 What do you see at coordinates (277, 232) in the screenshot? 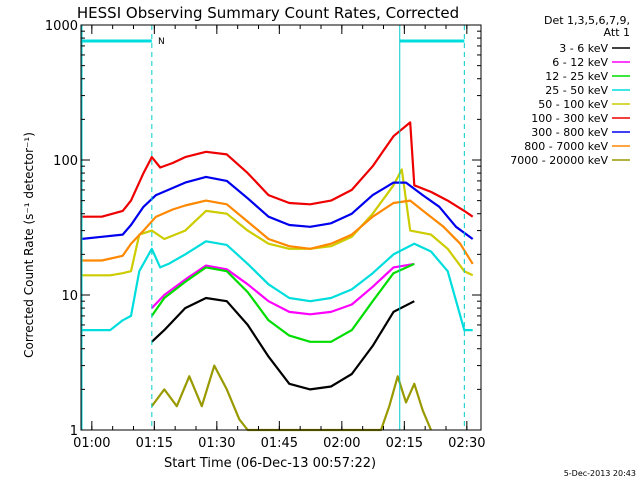
I see `series-line-800-7000-kev` at bounding box center [277, 232].